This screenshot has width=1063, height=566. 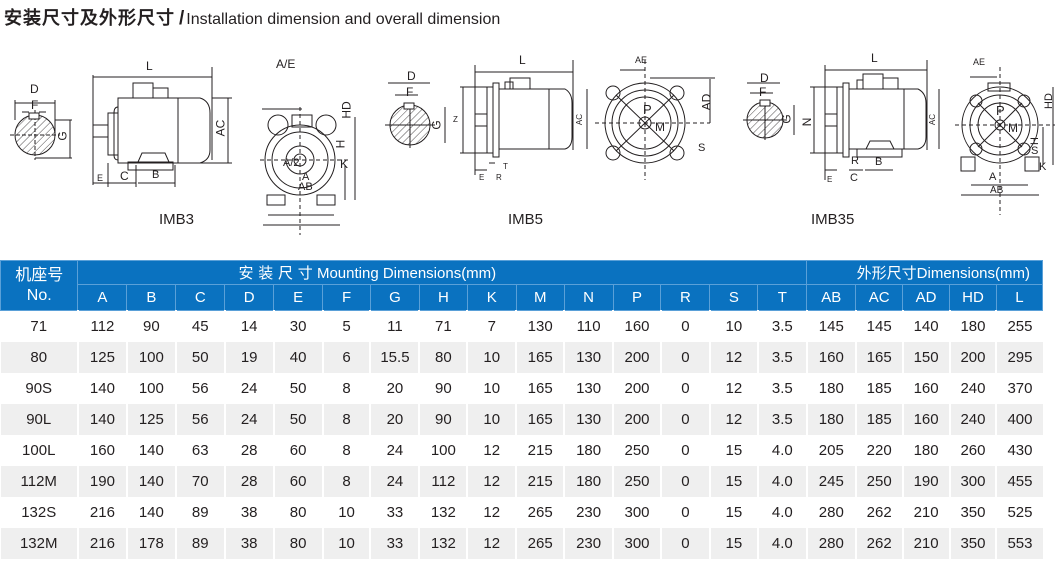 I want to click on imb35-label-s: S, so click(x=1035, y=151).